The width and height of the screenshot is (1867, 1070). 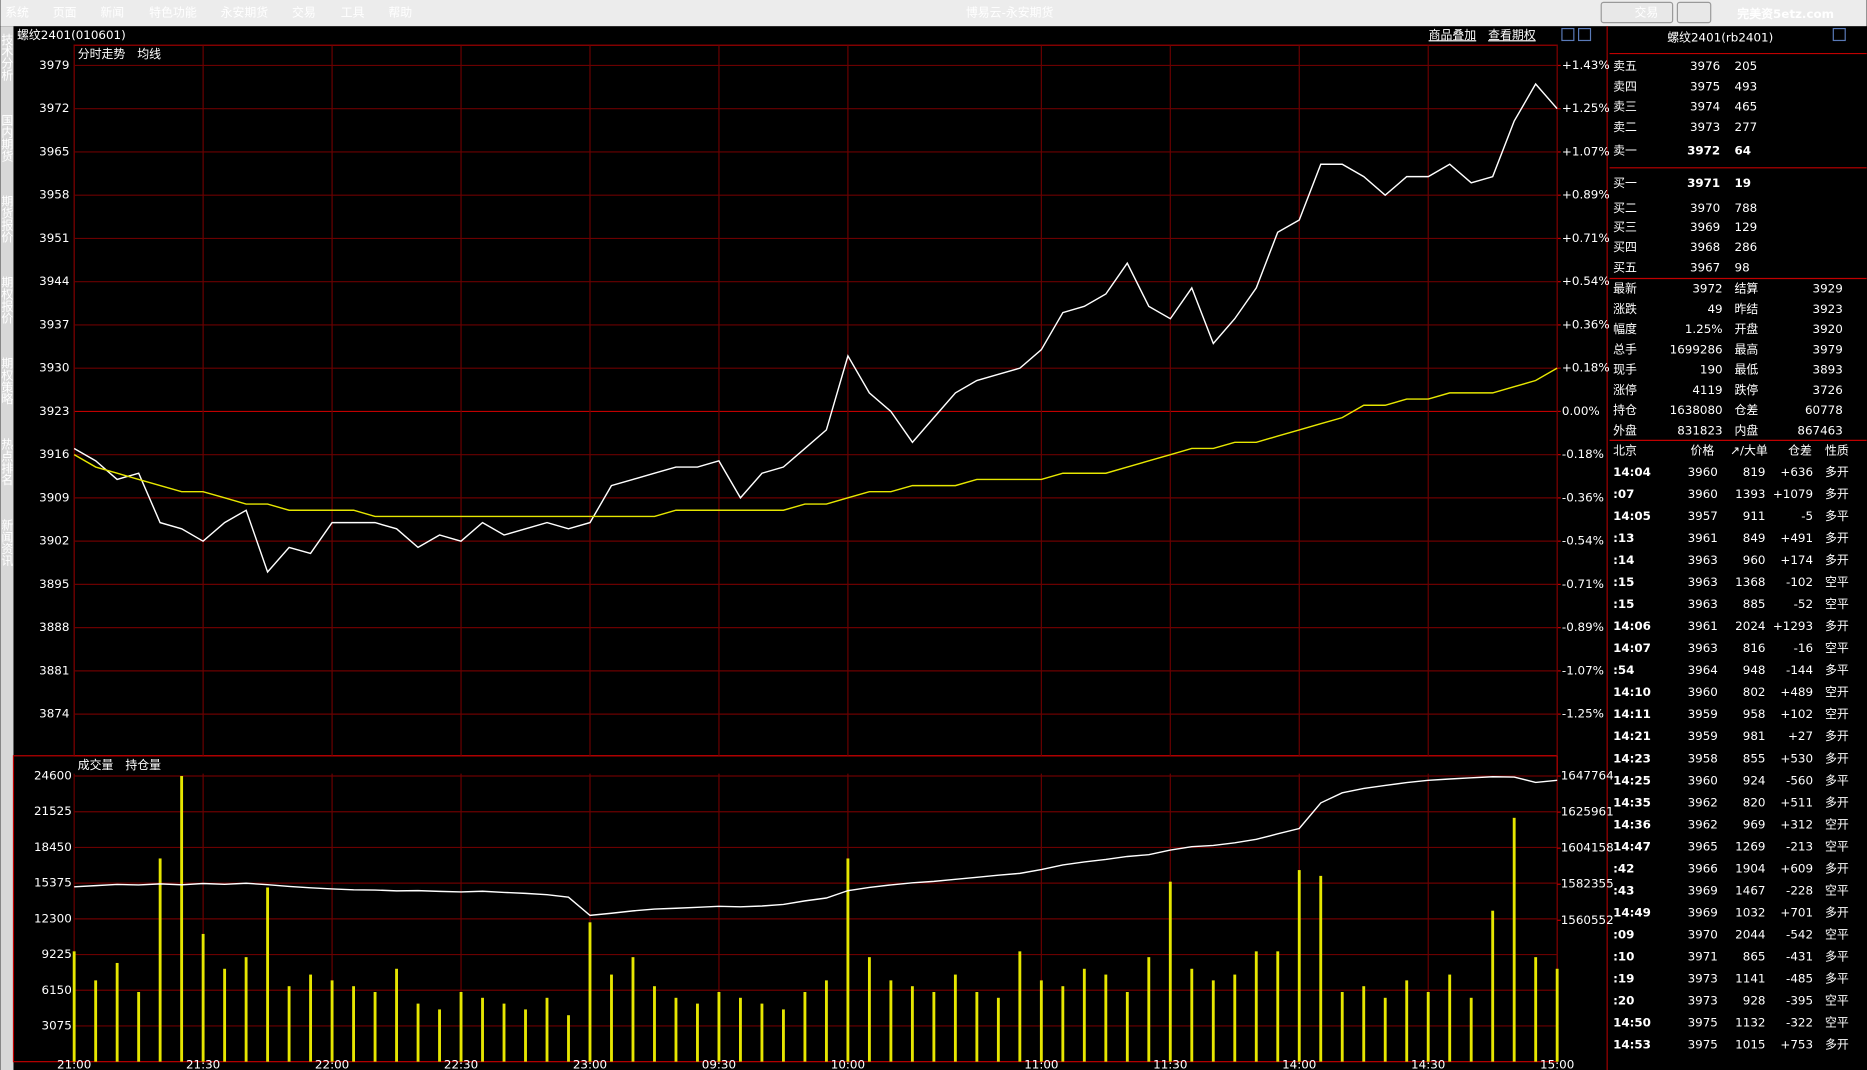 What do you see at coordinates (1703, 846) in the screenshot?
I see `ticks-cell: 3965` at bounding box center [1703, 846].